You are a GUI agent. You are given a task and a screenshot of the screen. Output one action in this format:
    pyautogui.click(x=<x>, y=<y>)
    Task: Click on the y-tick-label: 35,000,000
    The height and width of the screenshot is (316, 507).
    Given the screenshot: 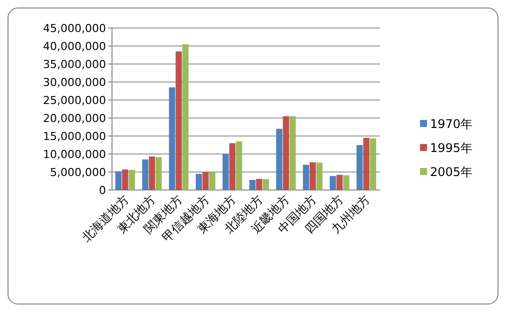 What is the action you would take?
    pyautogui.click(x=74, y=64)
    